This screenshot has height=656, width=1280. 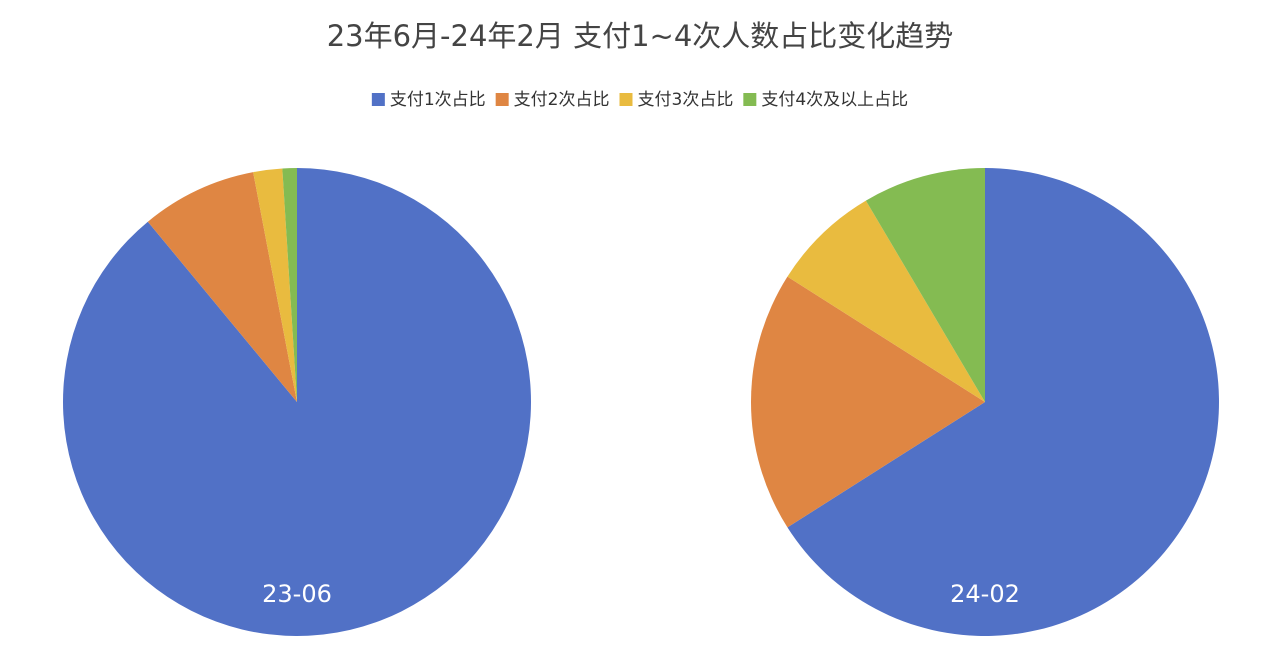 I want to click on legend-label: 支付3次占比, so click(x=686, y=100).